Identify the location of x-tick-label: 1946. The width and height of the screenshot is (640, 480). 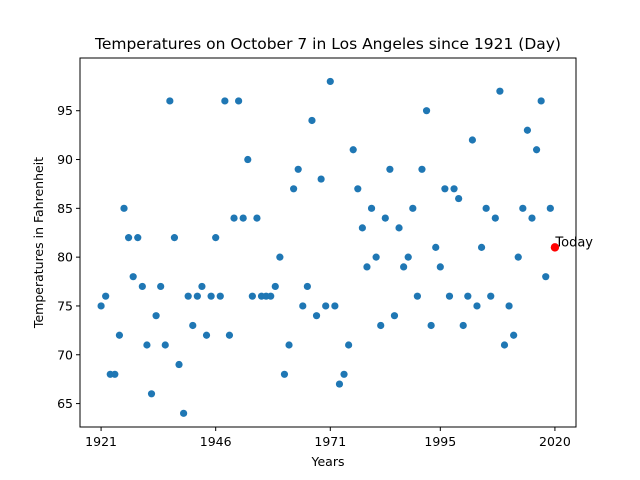
(216, 441).